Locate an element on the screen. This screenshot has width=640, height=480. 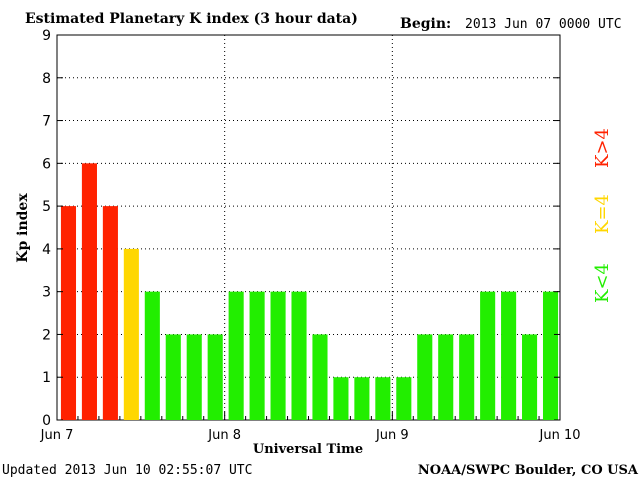
y-tick-label: 7 is located at coordinates (46, 122).